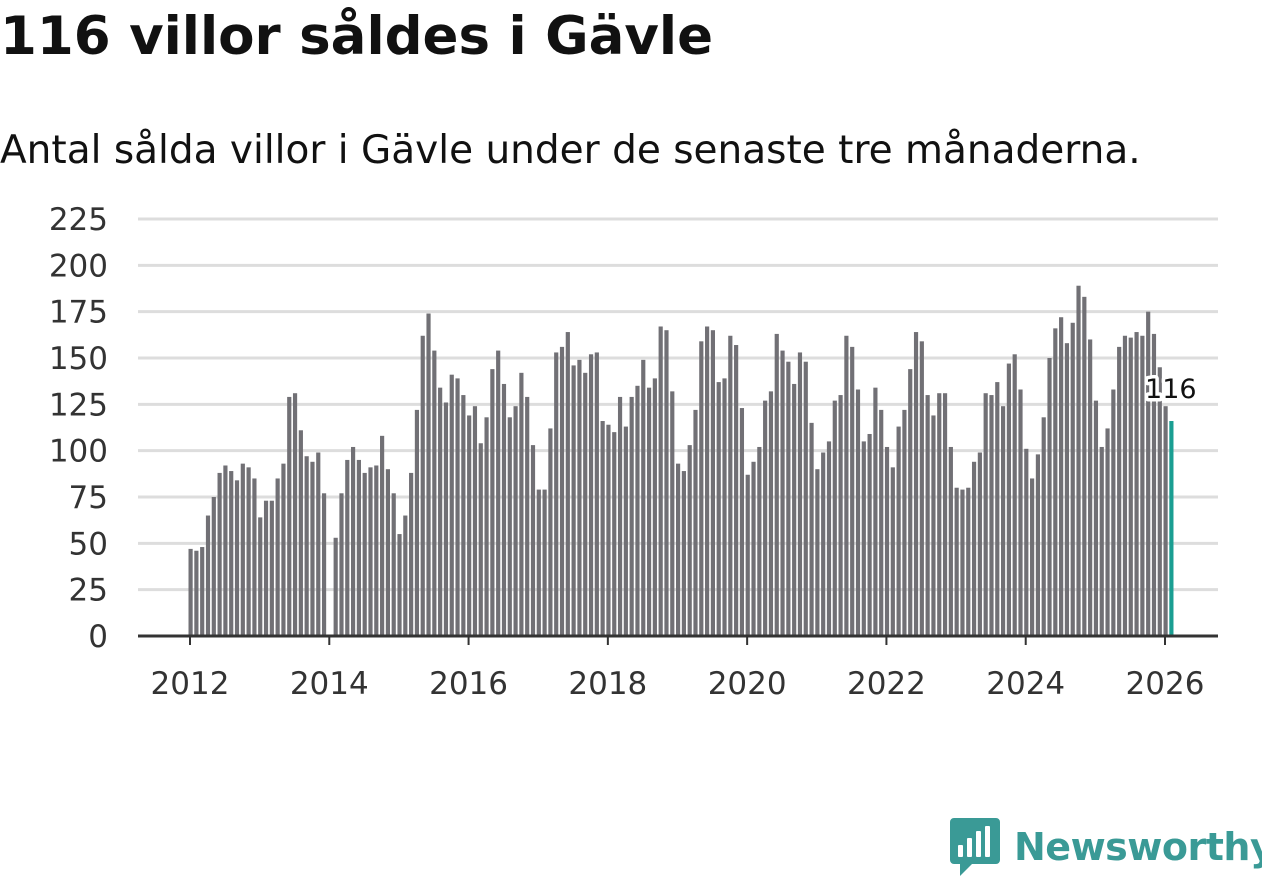 The width and height of the screenshot is (1262, 879). I want to click on x-axis-ticks: 2012 2014 2016 2018 2020 2022 2024 2026, so click(678, 669).